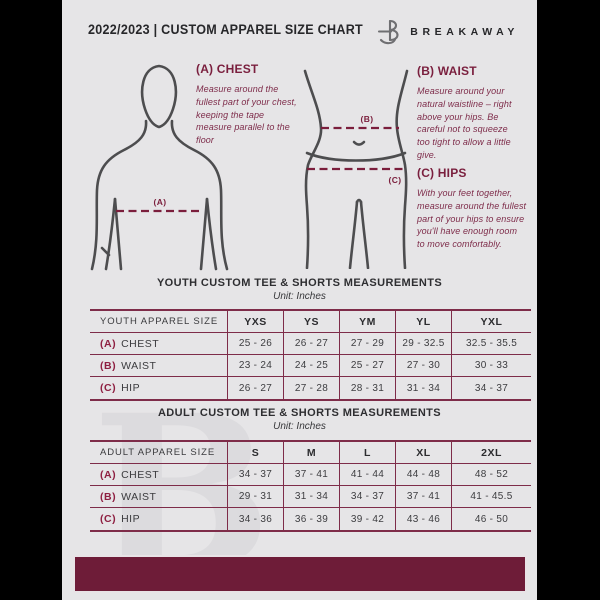 Image resolution: width=600 pixels, height=600 pixels. Describe the element at coordinates (423, 322) in the screenshot. I see `size-header: YL` at that location.